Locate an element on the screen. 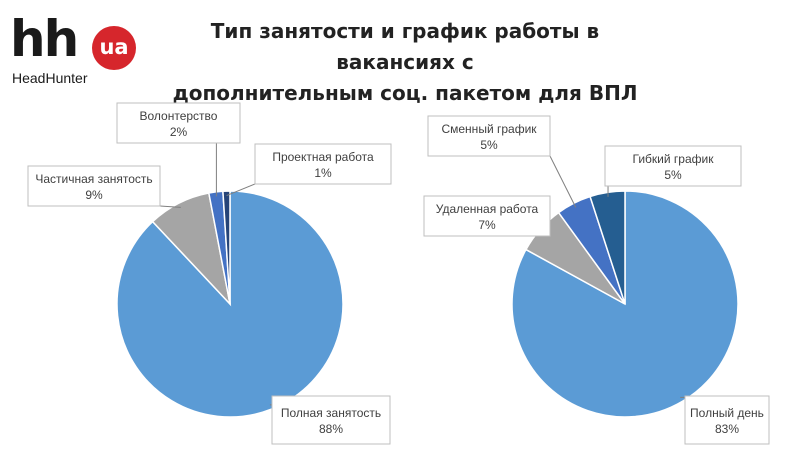 The height and width of the screenshot is (452, 800). data-label-box-проектная-работа is located at coordinates (323, 164).